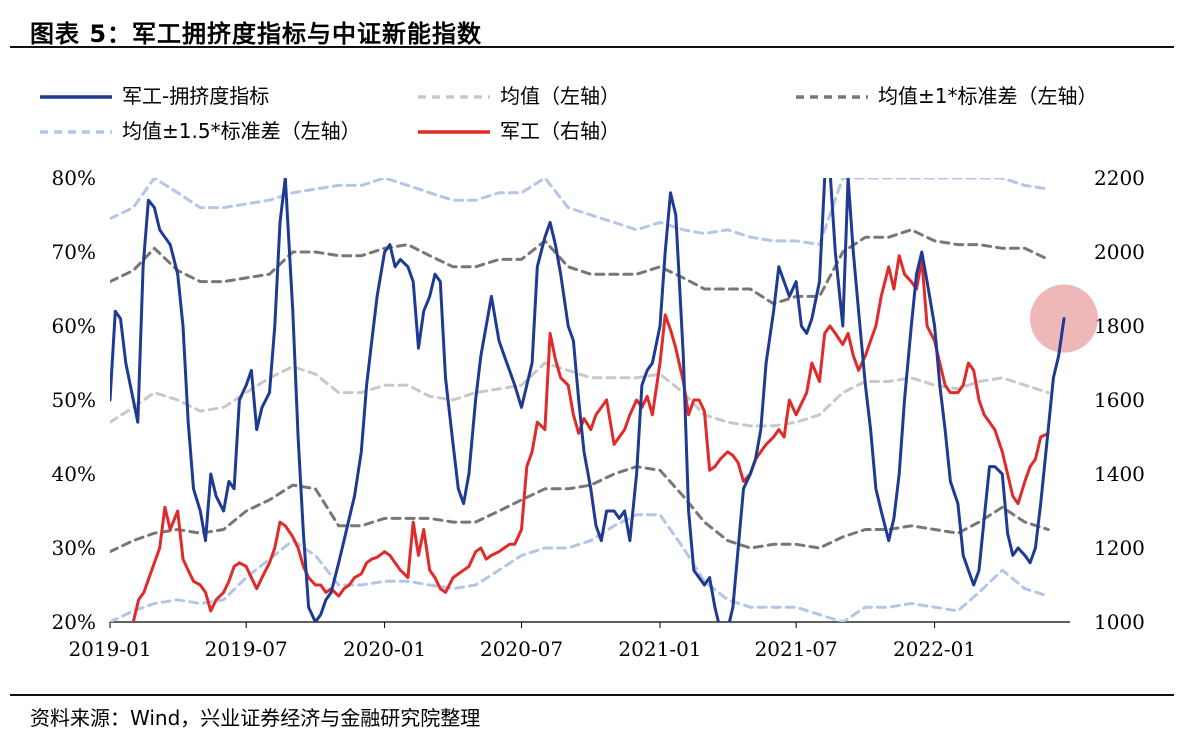 The image size is (1186, 739). Describe the element at coordinates (74, 548) in the screenshot. I see `y-left-tick-label: 30%` at that location.